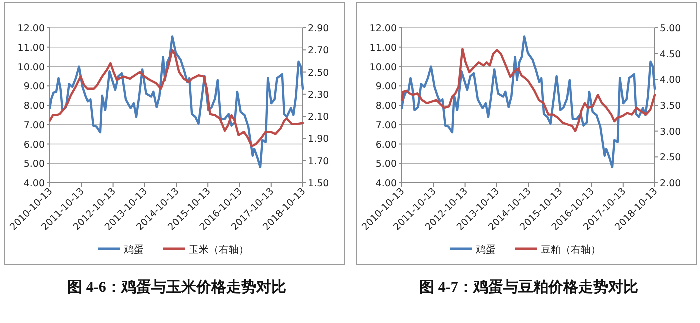 Image resolution: width=700 pixels, height=323 pixels. What do you see at coordinates (571, 250) in the screenshot?
I see `legend-label: 豆粕（右轴）` at bounding box center [571, 250].